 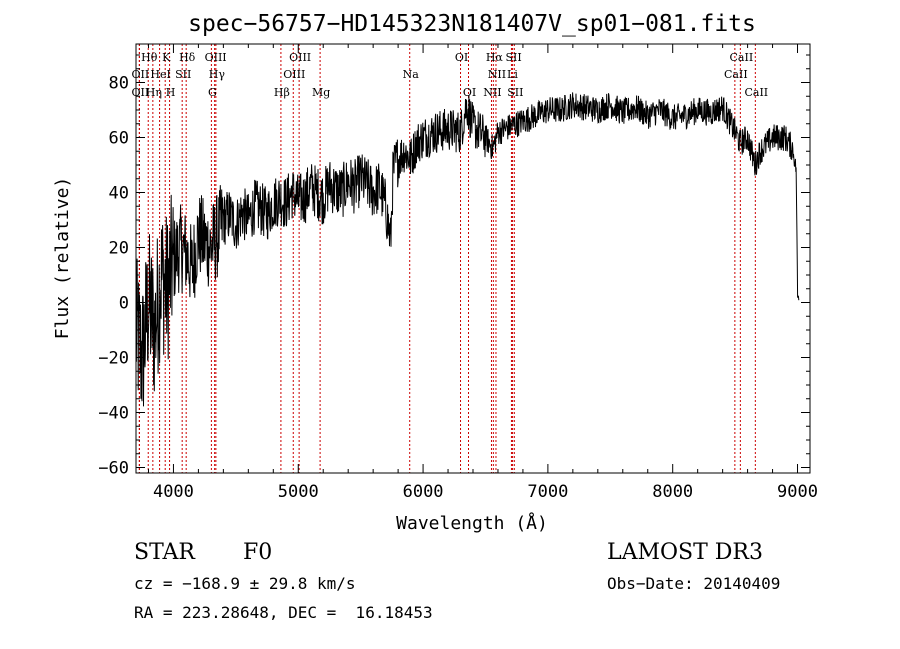 What do you see at coordinates (173, 492) in the screenshot?
I see `x-tick-label: 4000` at bounding box center [173, 492].